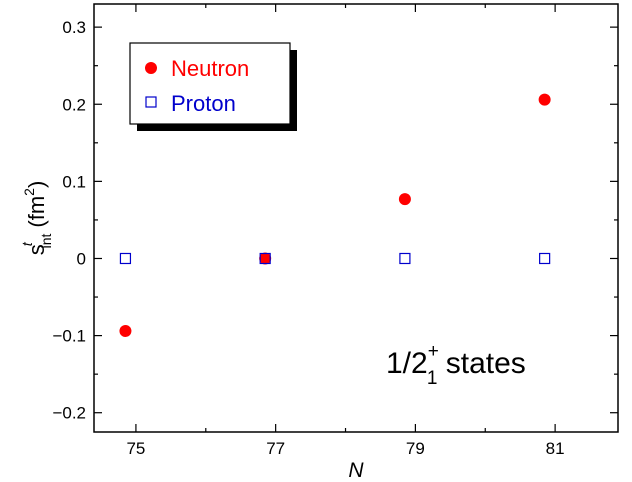 The height and width of the screenshot is (482, 632). What do you see at coordinates (432, 378) in the screenshot?
I see `annotation-subscript: 1` at bounding box center [432, 378].